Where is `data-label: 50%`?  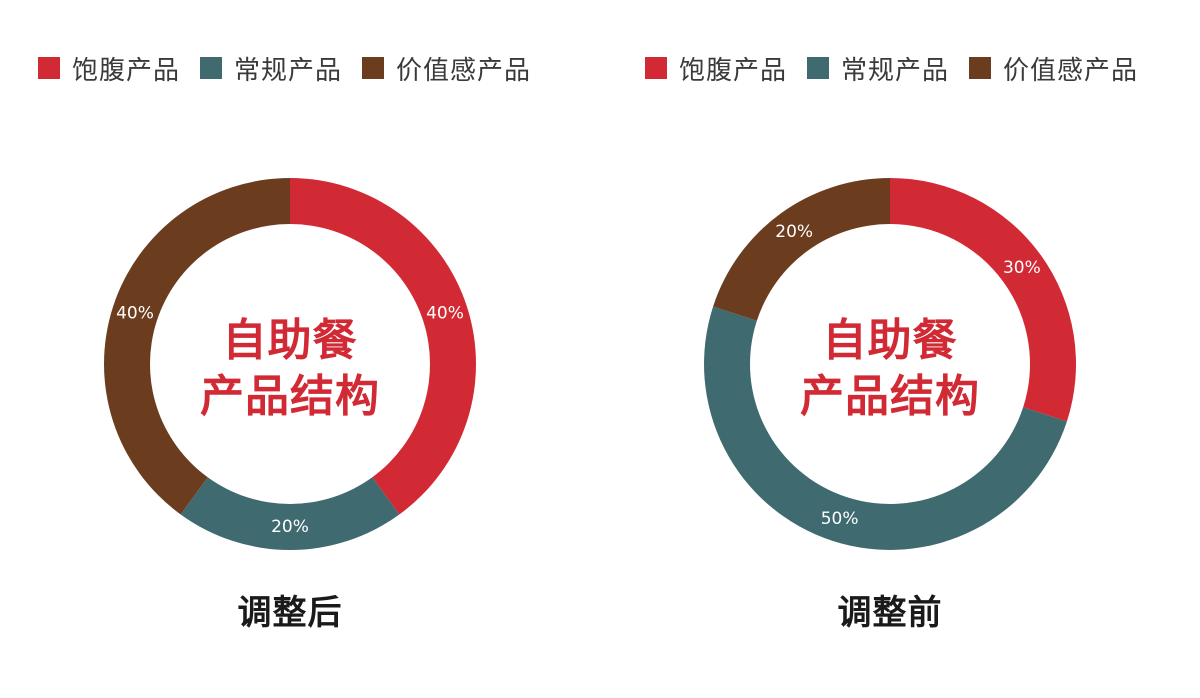
data-label: 50% is located at coordinates (840, 519).